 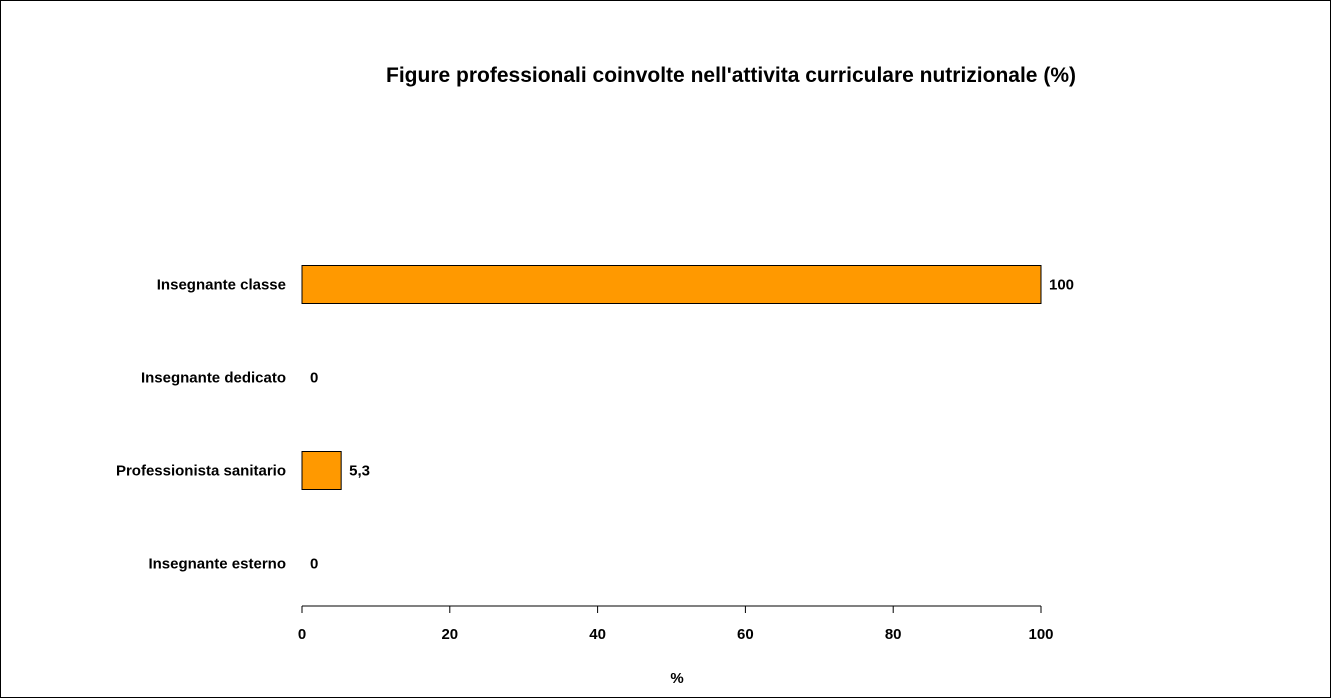 What do you see at coordinates (201, 471) in the screenshot?
I see `category-label-professionista-sanitario: Professionista sanitario` at bounding box center [201, 471].